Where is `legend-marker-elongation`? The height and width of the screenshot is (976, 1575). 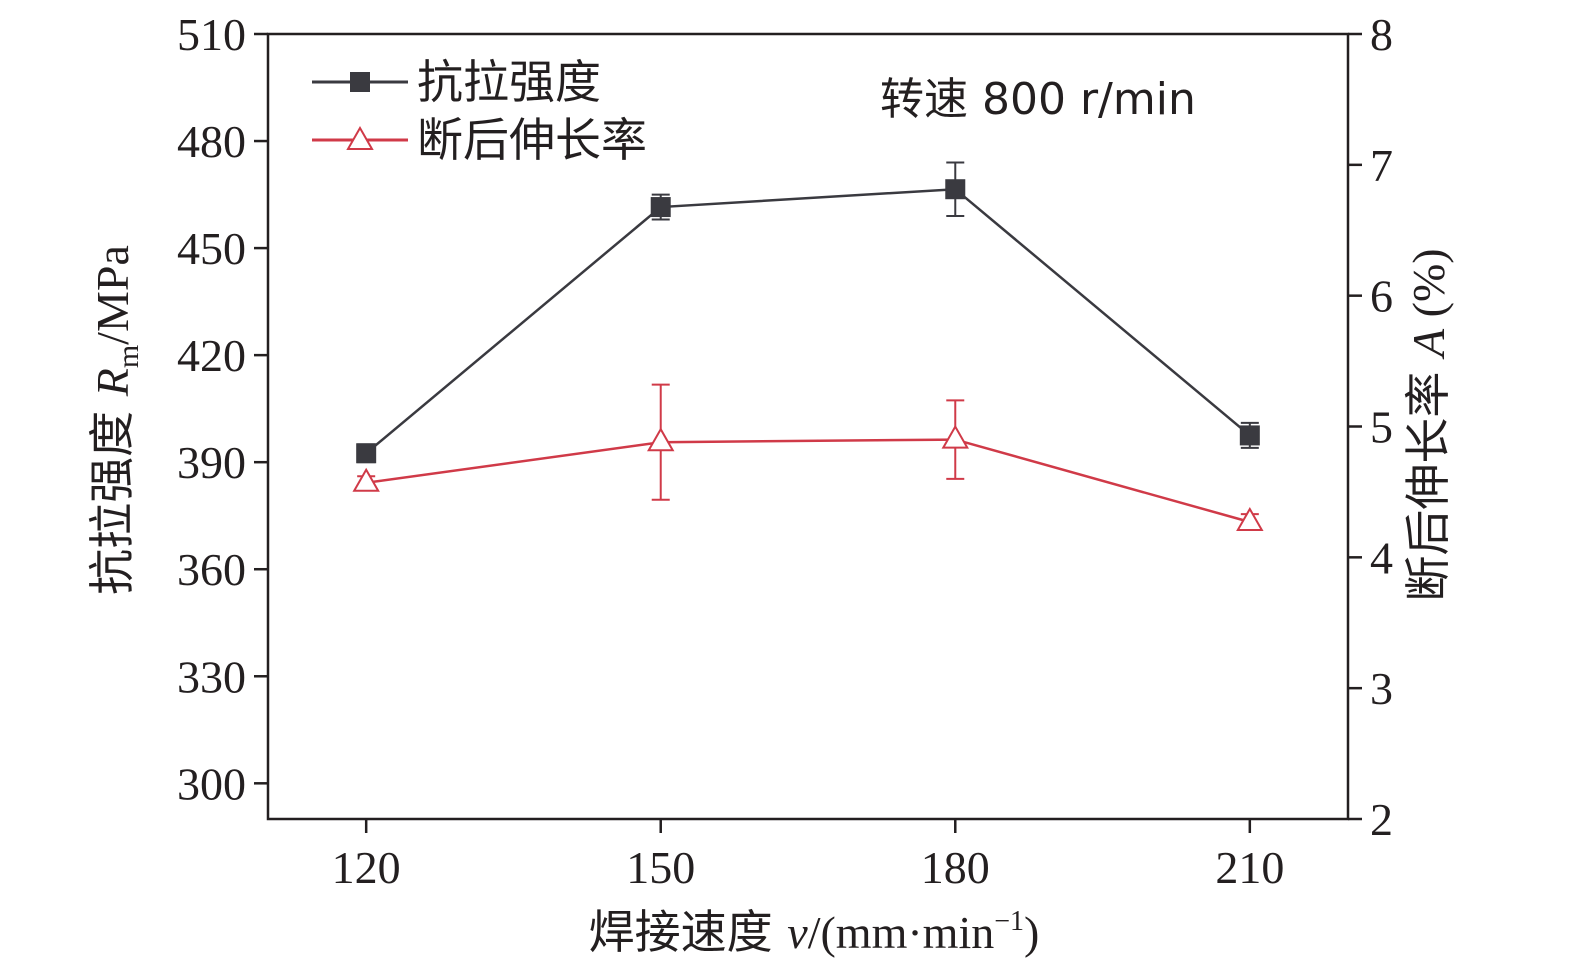
legend-marker-elongation is located at coordinates (360, 137).